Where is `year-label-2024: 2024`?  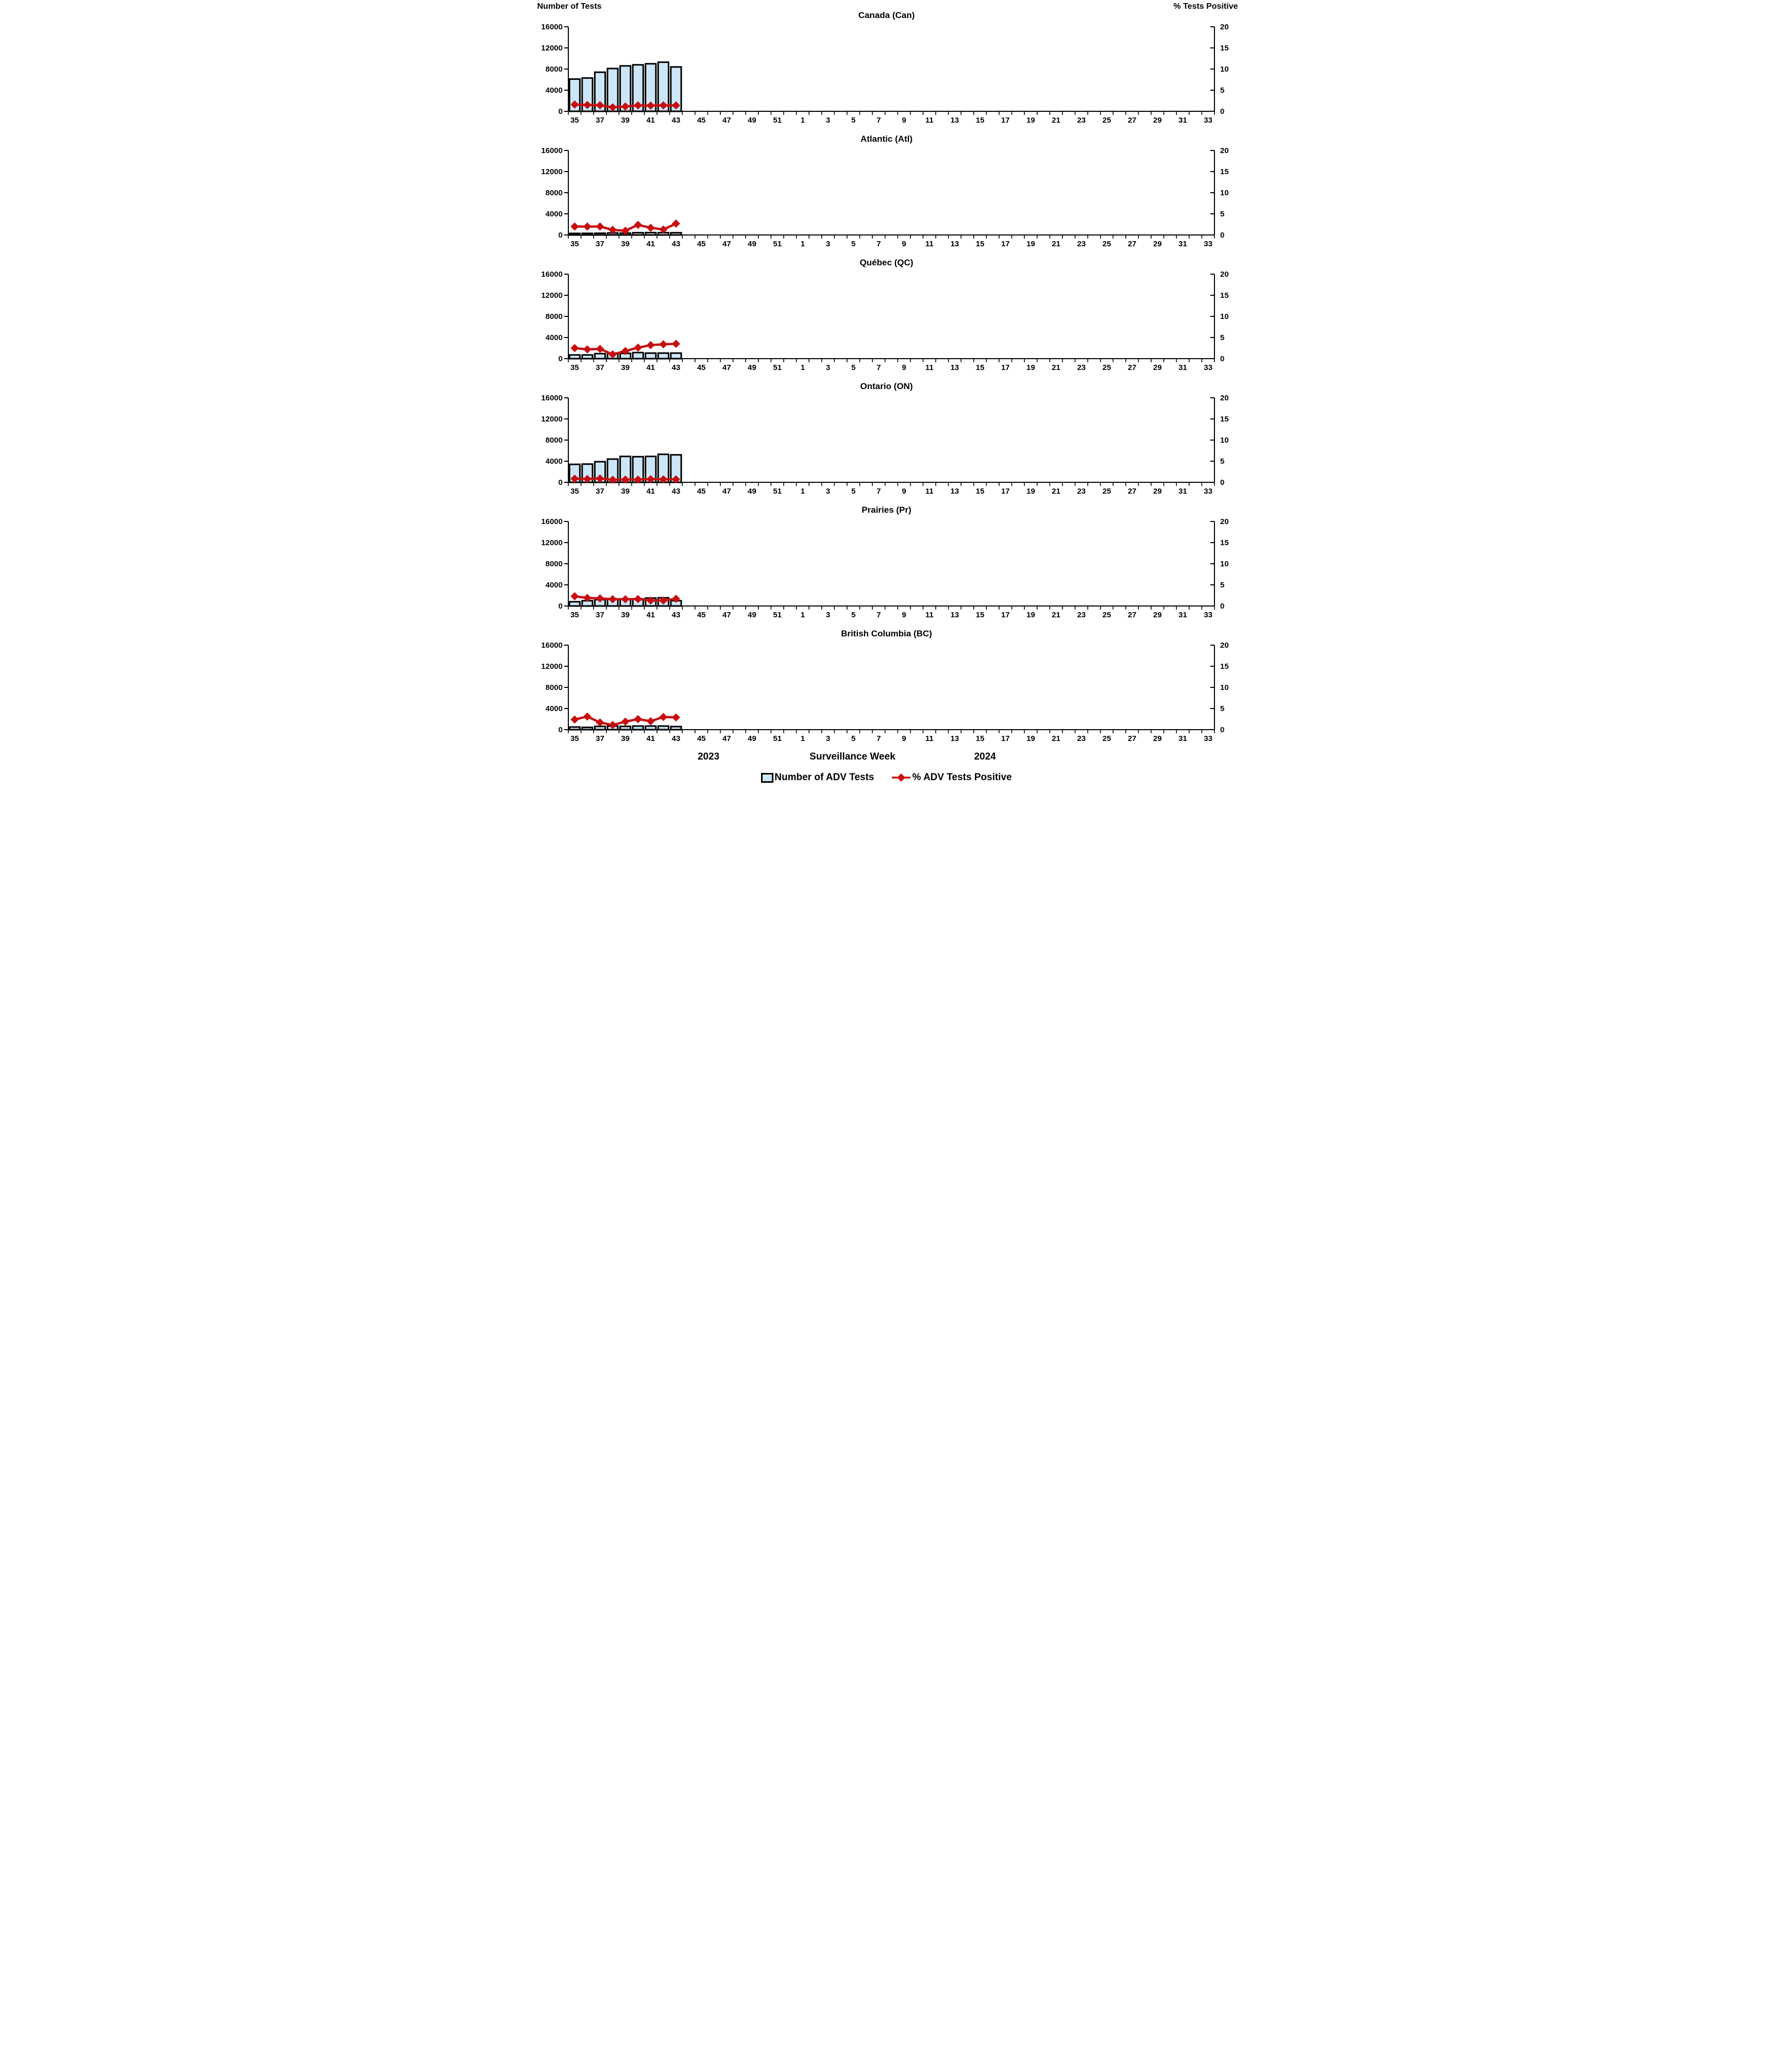 year-label-2024: 2024 is located at coordinates (985, 757).